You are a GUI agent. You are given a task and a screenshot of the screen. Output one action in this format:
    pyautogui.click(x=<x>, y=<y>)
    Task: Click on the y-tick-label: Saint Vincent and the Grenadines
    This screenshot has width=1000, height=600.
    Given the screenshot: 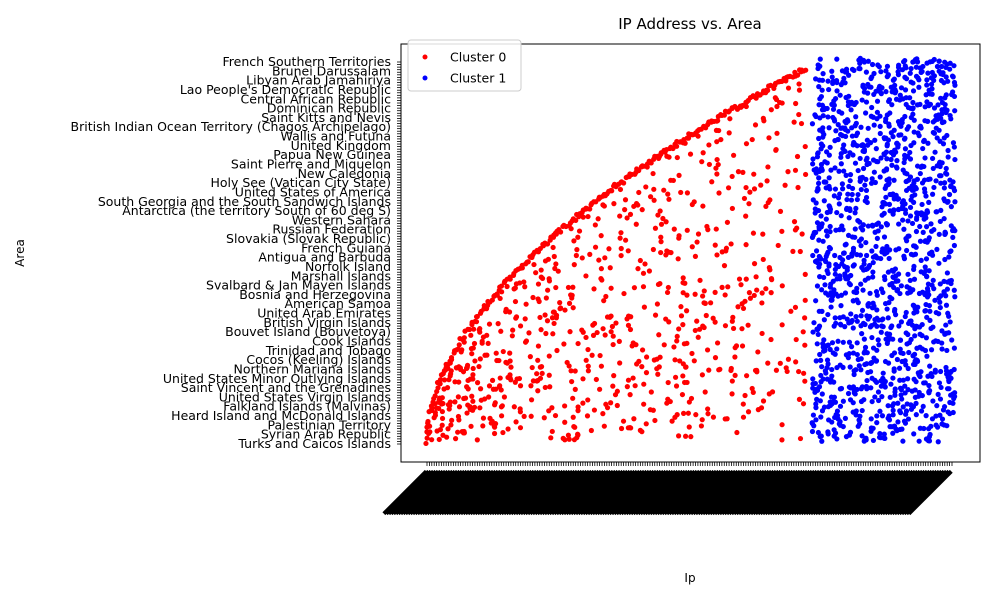 What is the action you would take?
    pyautogui.click(x=286, y=387)
    